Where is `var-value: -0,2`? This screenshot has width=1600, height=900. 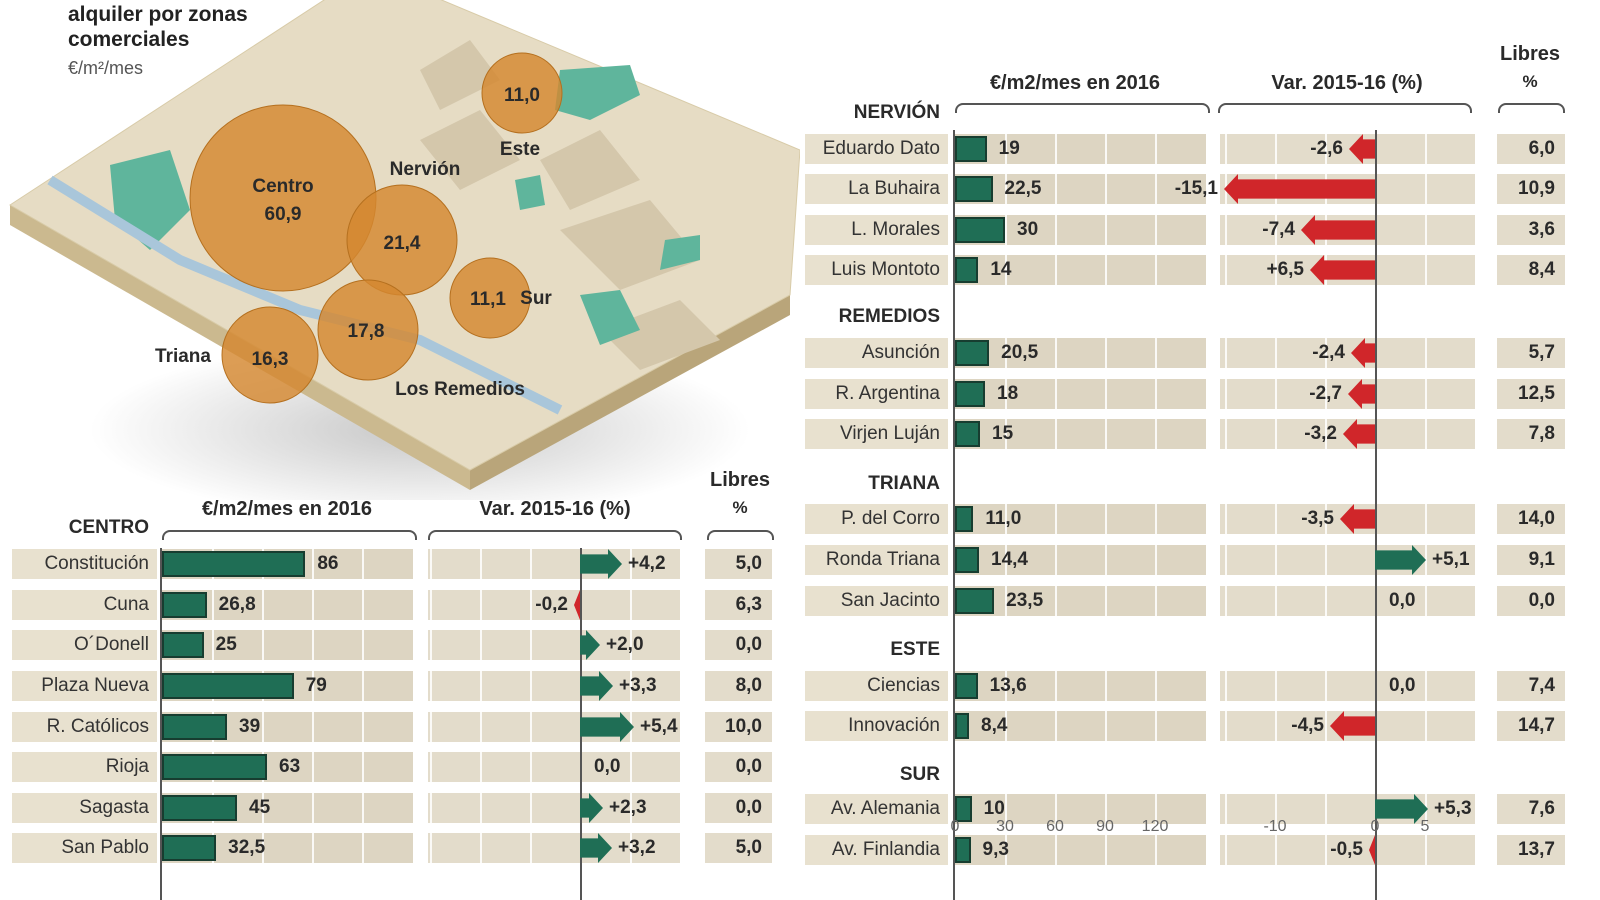
var-value: -0,2 is located at coordinates (551, 604).